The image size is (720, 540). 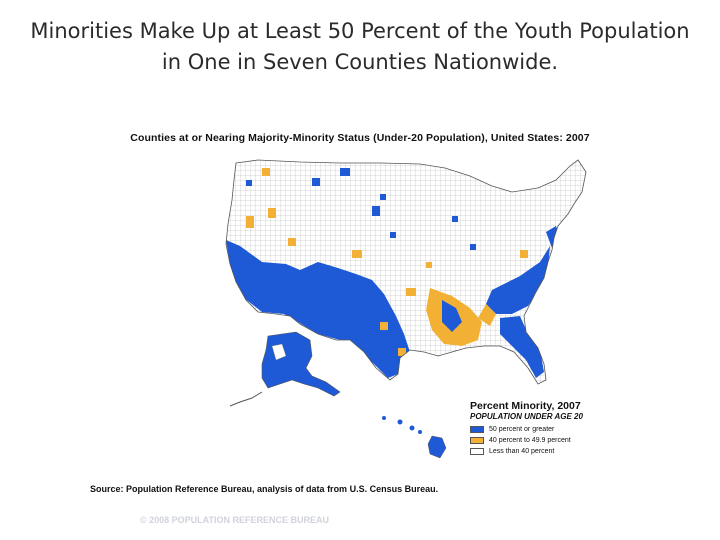 I want to click on legend-item-near: 40 percent to 49.9 percent, so click(x=550, y=440).